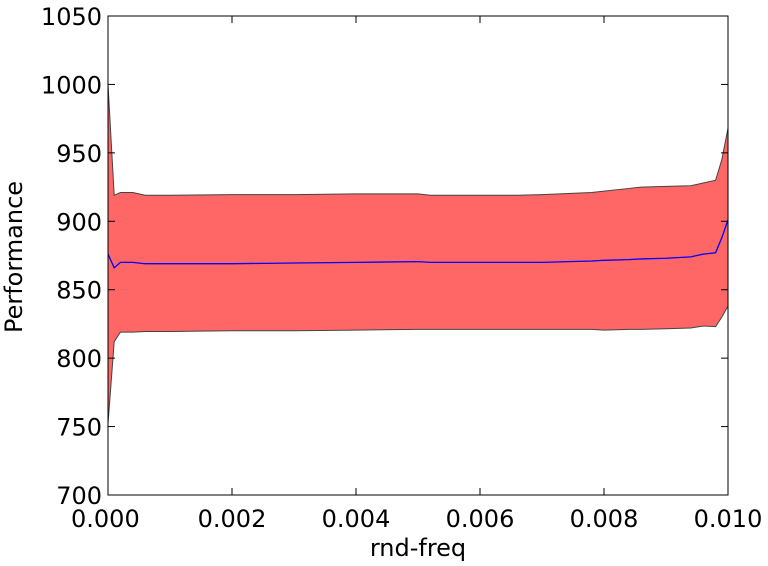 Image resolution: width=768 pixels, height=566 pixels. I want to click on x-tick-label: 0.008, so click(604, 519).